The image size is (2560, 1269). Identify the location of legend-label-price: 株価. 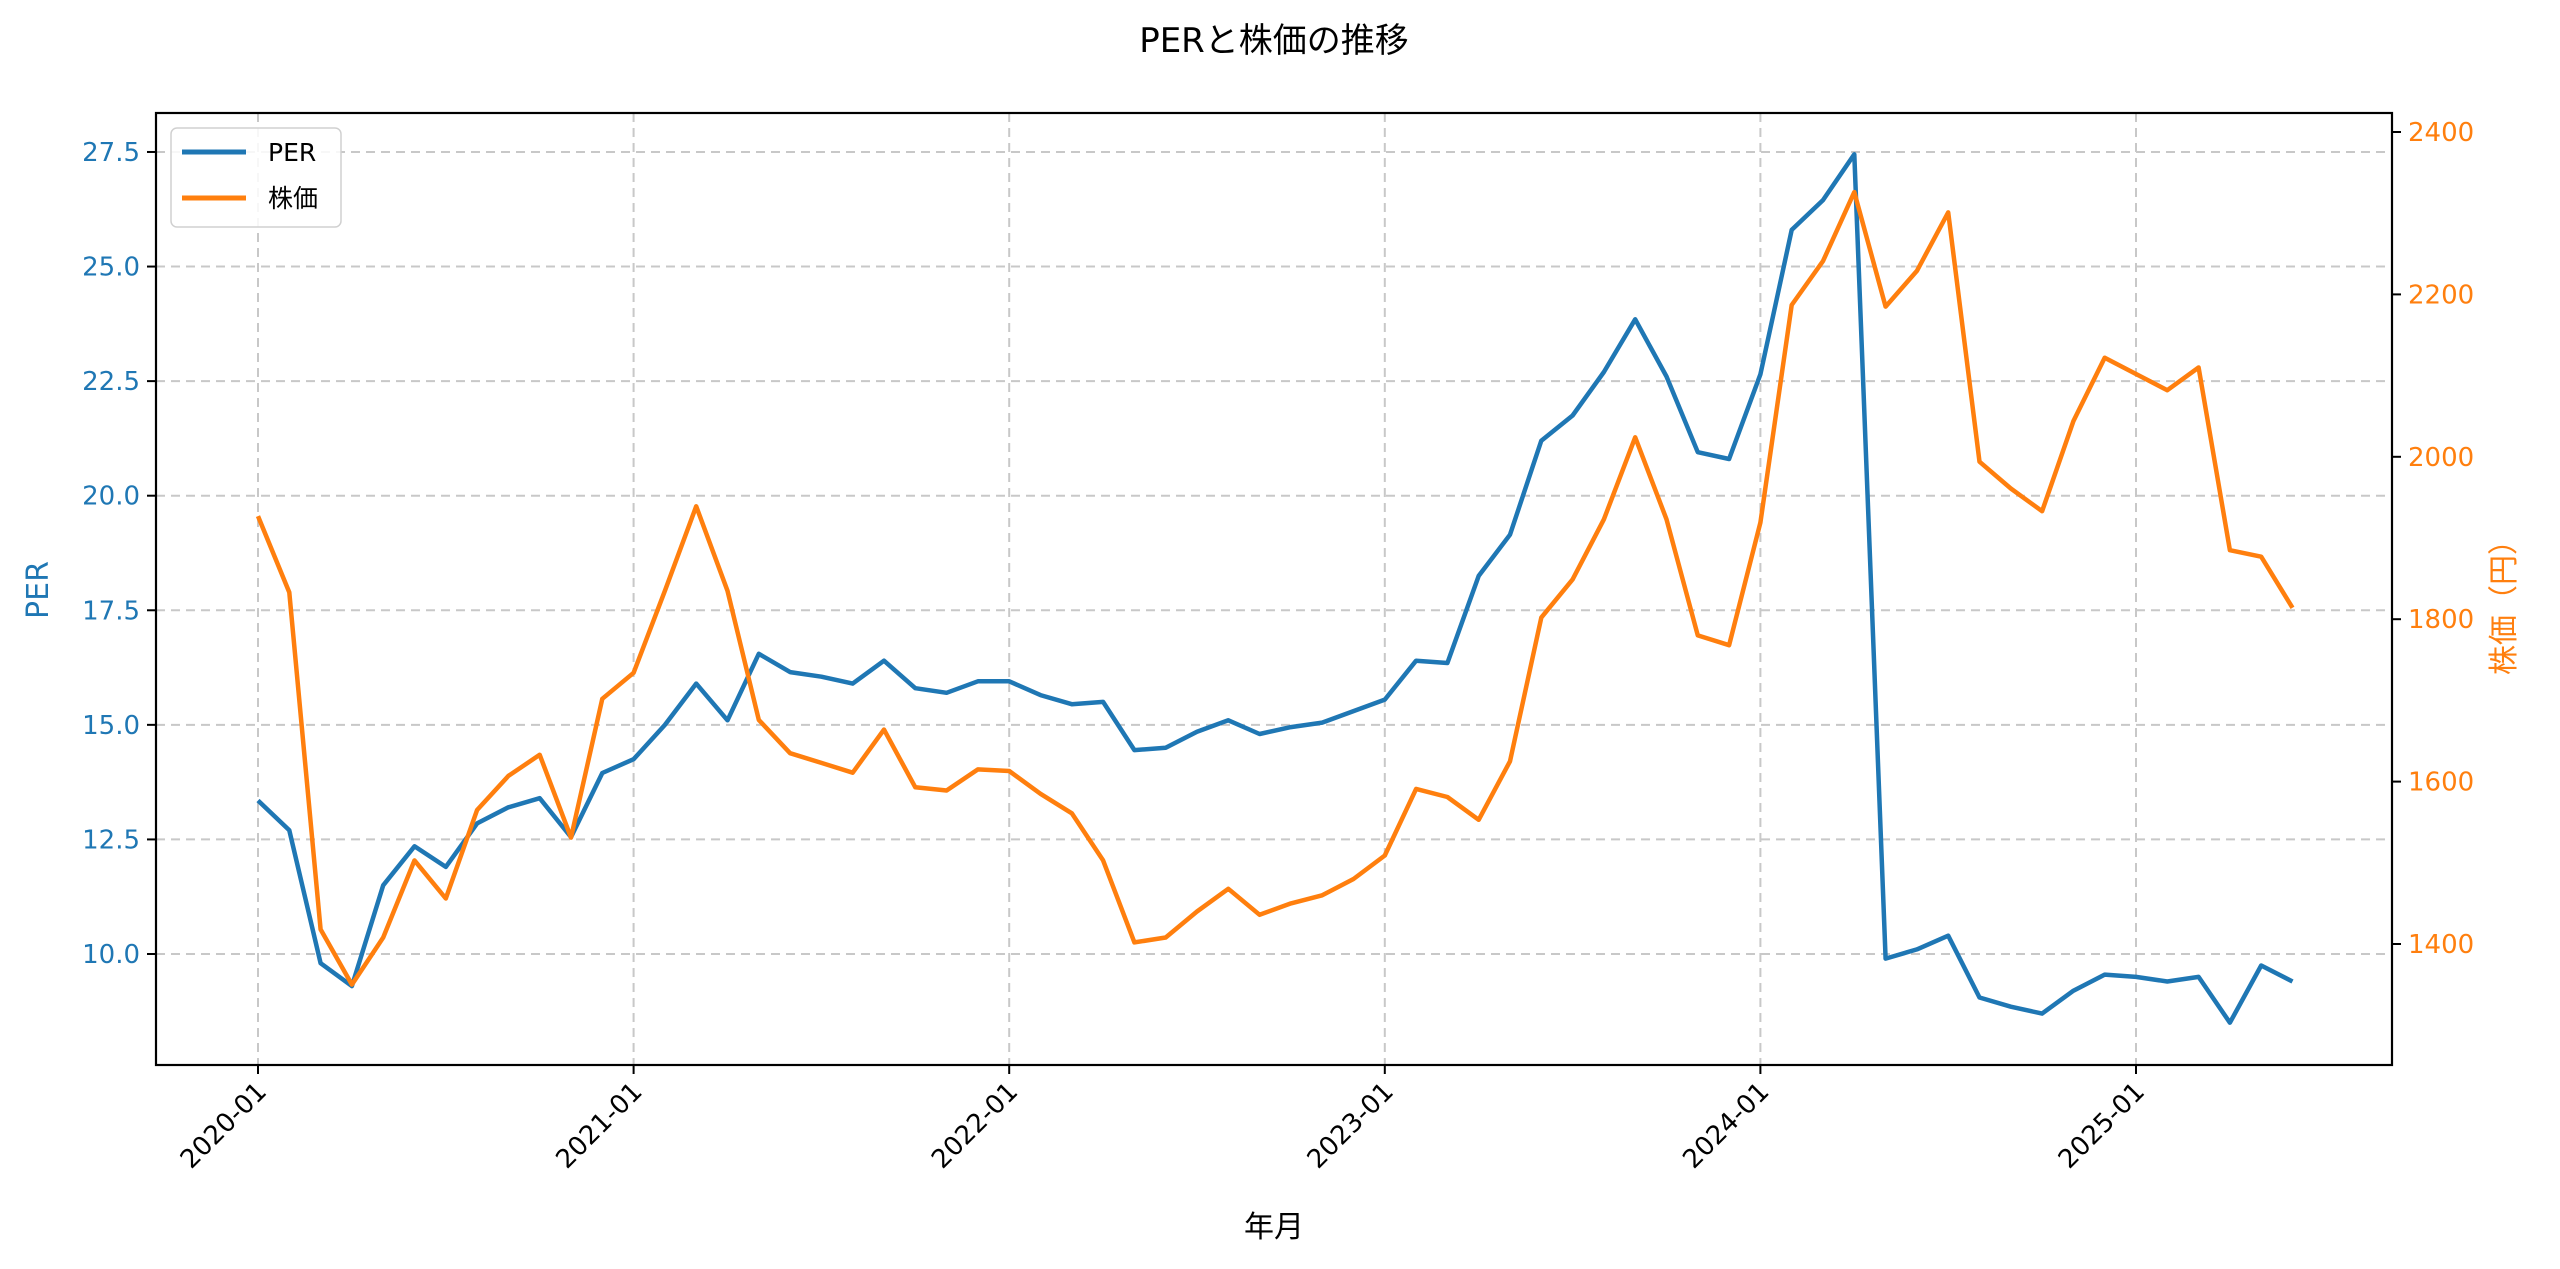
(293, 198).